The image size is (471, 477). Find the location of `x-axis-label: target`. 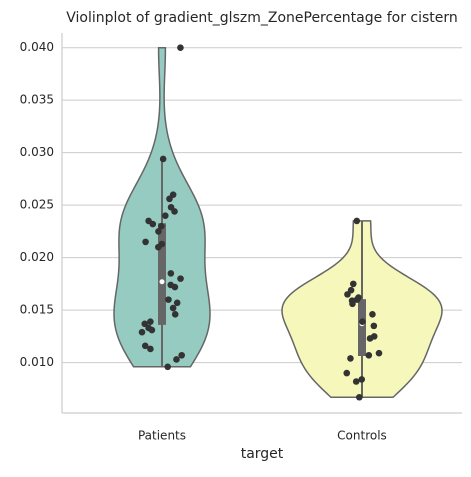

x-axis-label: target is located at coordinates (262, 454).